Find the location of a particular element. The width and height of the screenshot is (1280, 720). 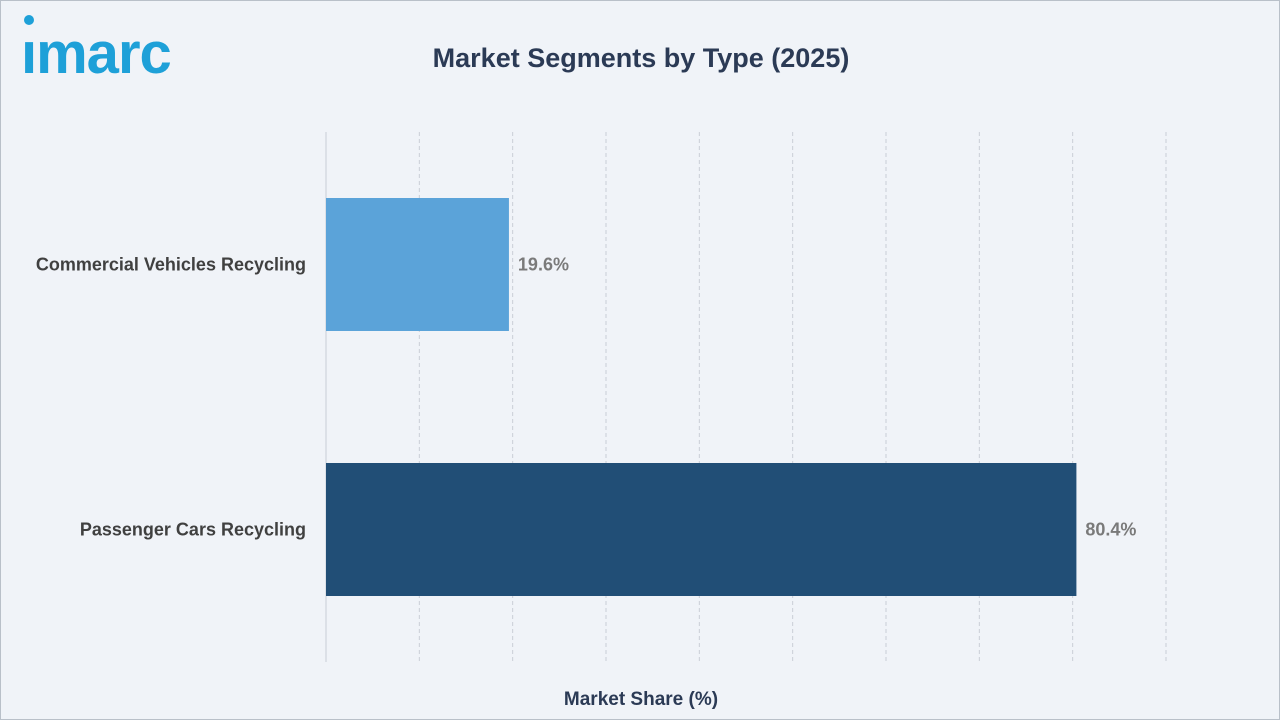

data-label: 80.4% is located at coordinates (1110, 530).